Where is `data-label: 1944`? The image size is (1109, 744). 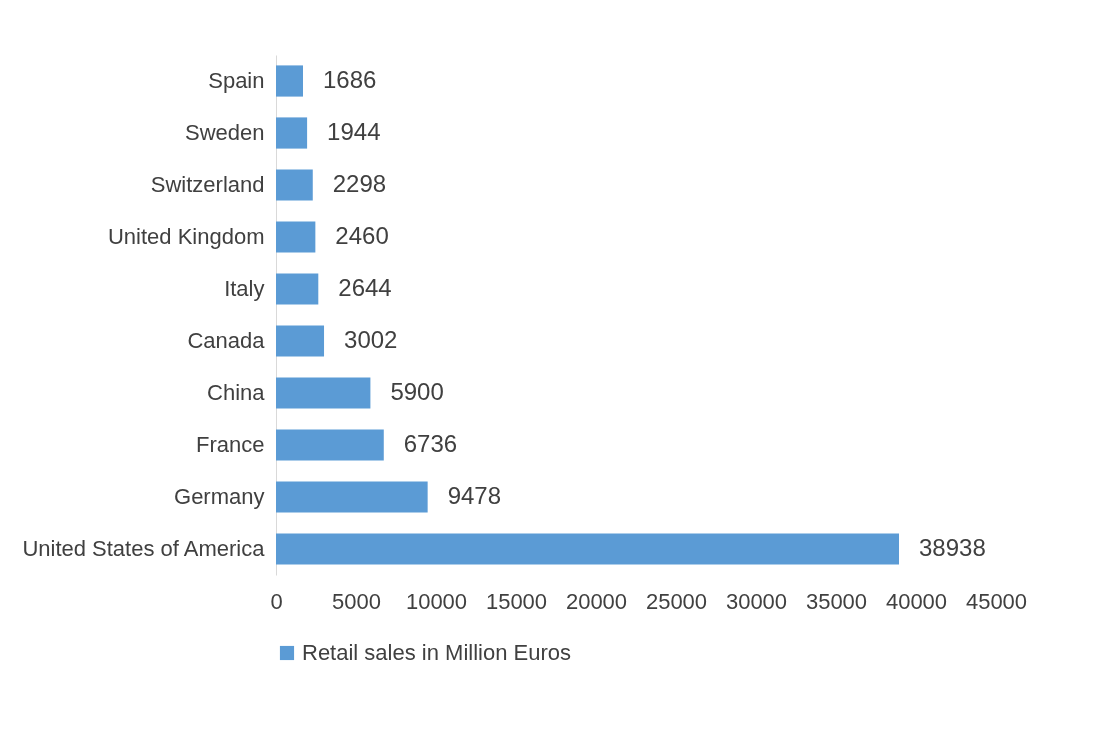
data-label: 1944 is located at coordinates (354, 131).